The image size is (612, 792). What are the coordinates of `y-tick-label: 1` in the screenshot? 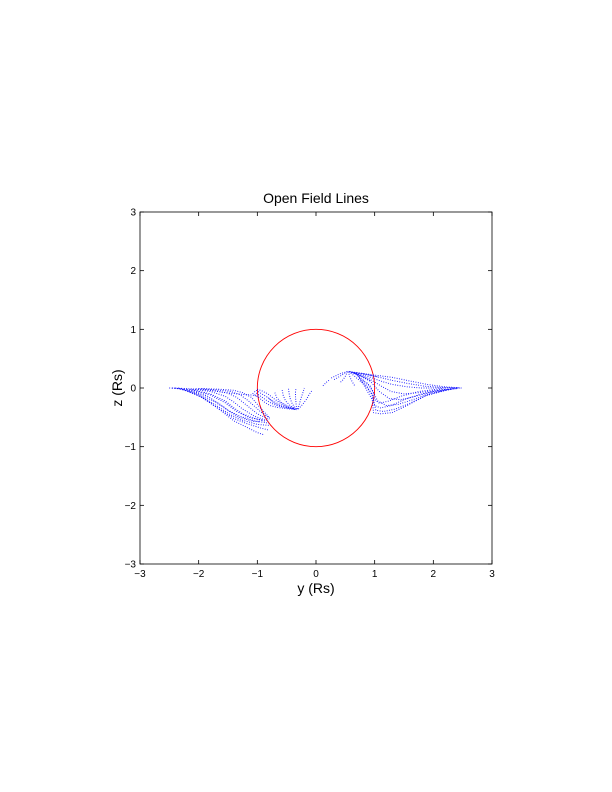 It's located at (133, 330).